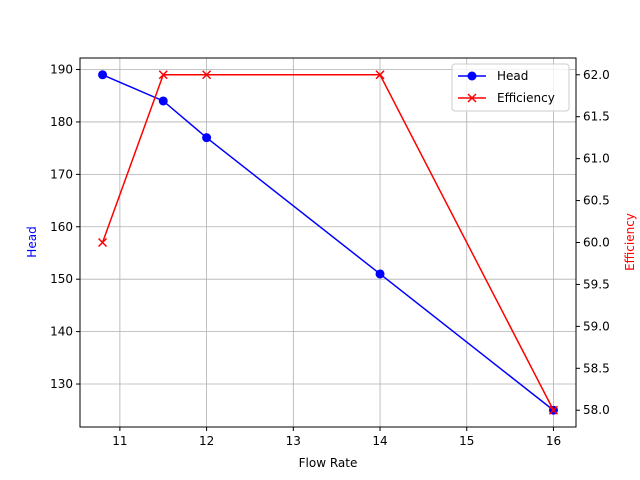 The height and width of the screenshot is (480, 640). I want to click on y2-tick-label: 58.5, so click(596, 368).